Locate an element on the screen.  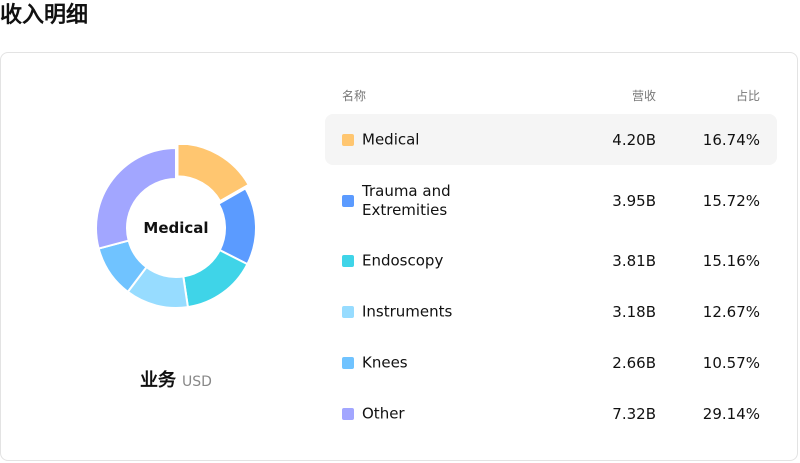
row-name: Other is located at coordinates (383, 413).